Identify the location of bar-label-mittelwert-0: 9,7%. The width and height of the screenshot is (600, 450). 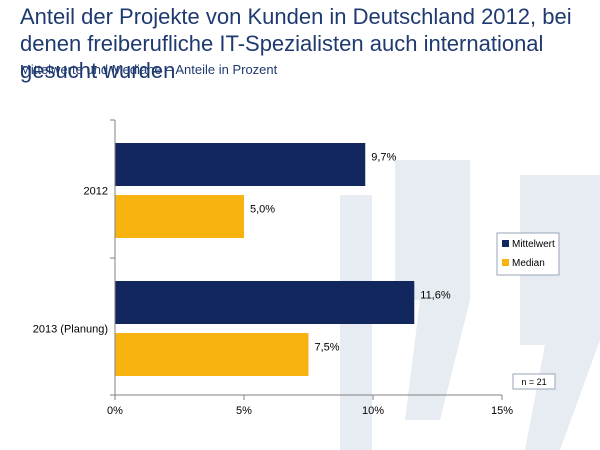
(383, 158).